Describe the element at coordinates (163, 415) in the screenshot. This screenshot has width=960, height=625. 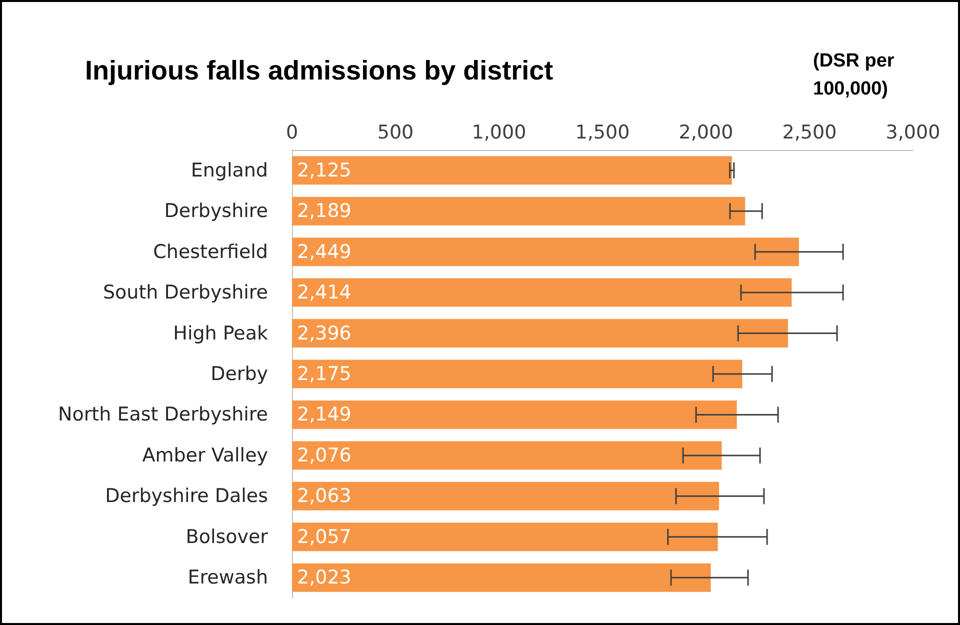
I see `y-tick-label: North East Derbyshire` at that location.